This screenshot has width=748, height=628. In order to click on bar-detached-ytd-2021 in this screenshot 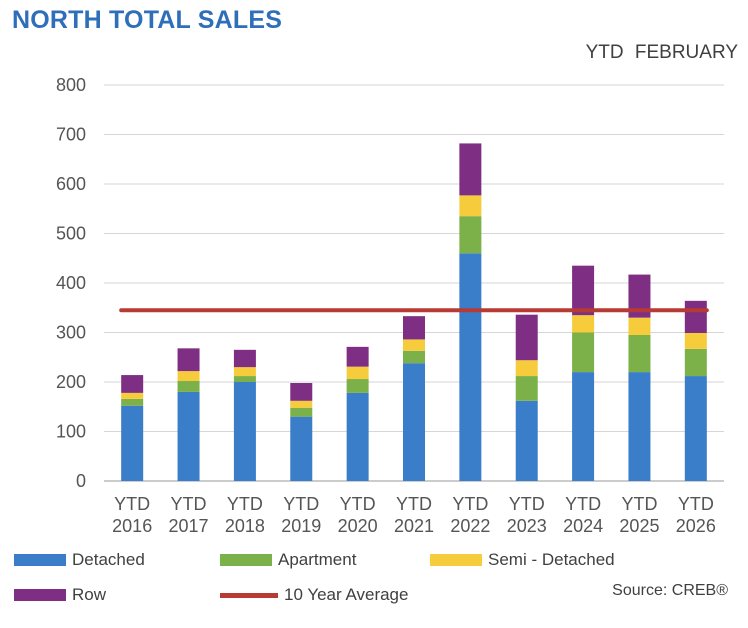, I will do `click(414, 422)`.